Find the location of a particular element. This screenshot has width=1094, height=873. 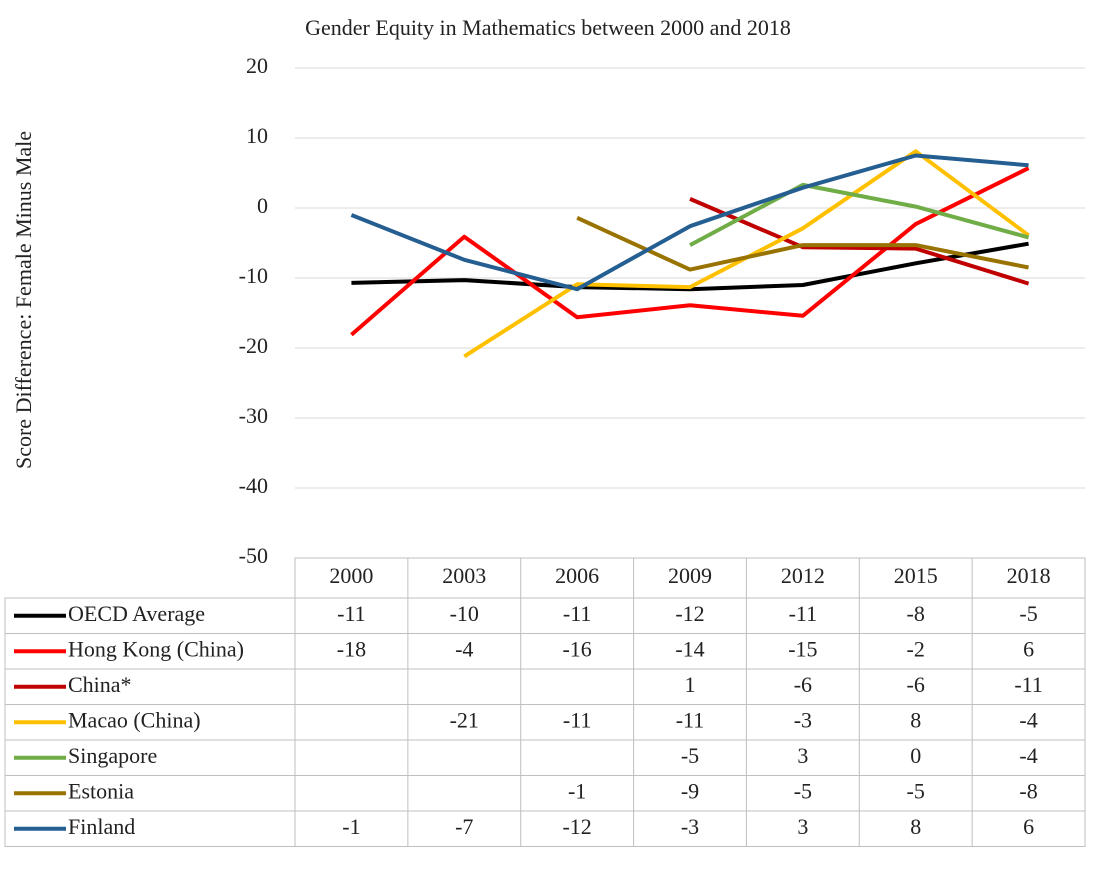

y-tick-label: -50 is located at coordinates (253, 555).